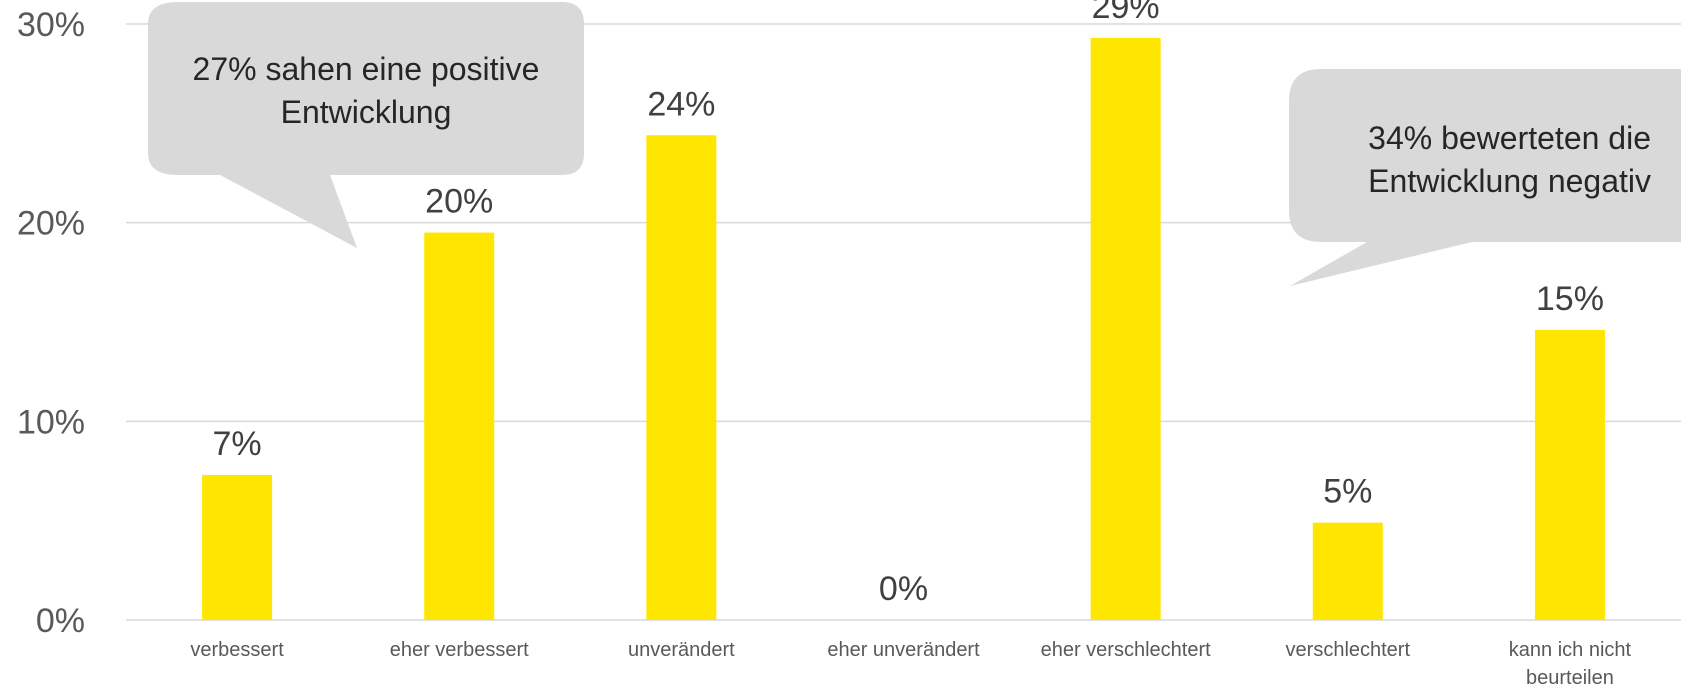 The width and height of the screenshot is (1681, 696). I want to click on y-tick-label: 10%, so click(51, 422).